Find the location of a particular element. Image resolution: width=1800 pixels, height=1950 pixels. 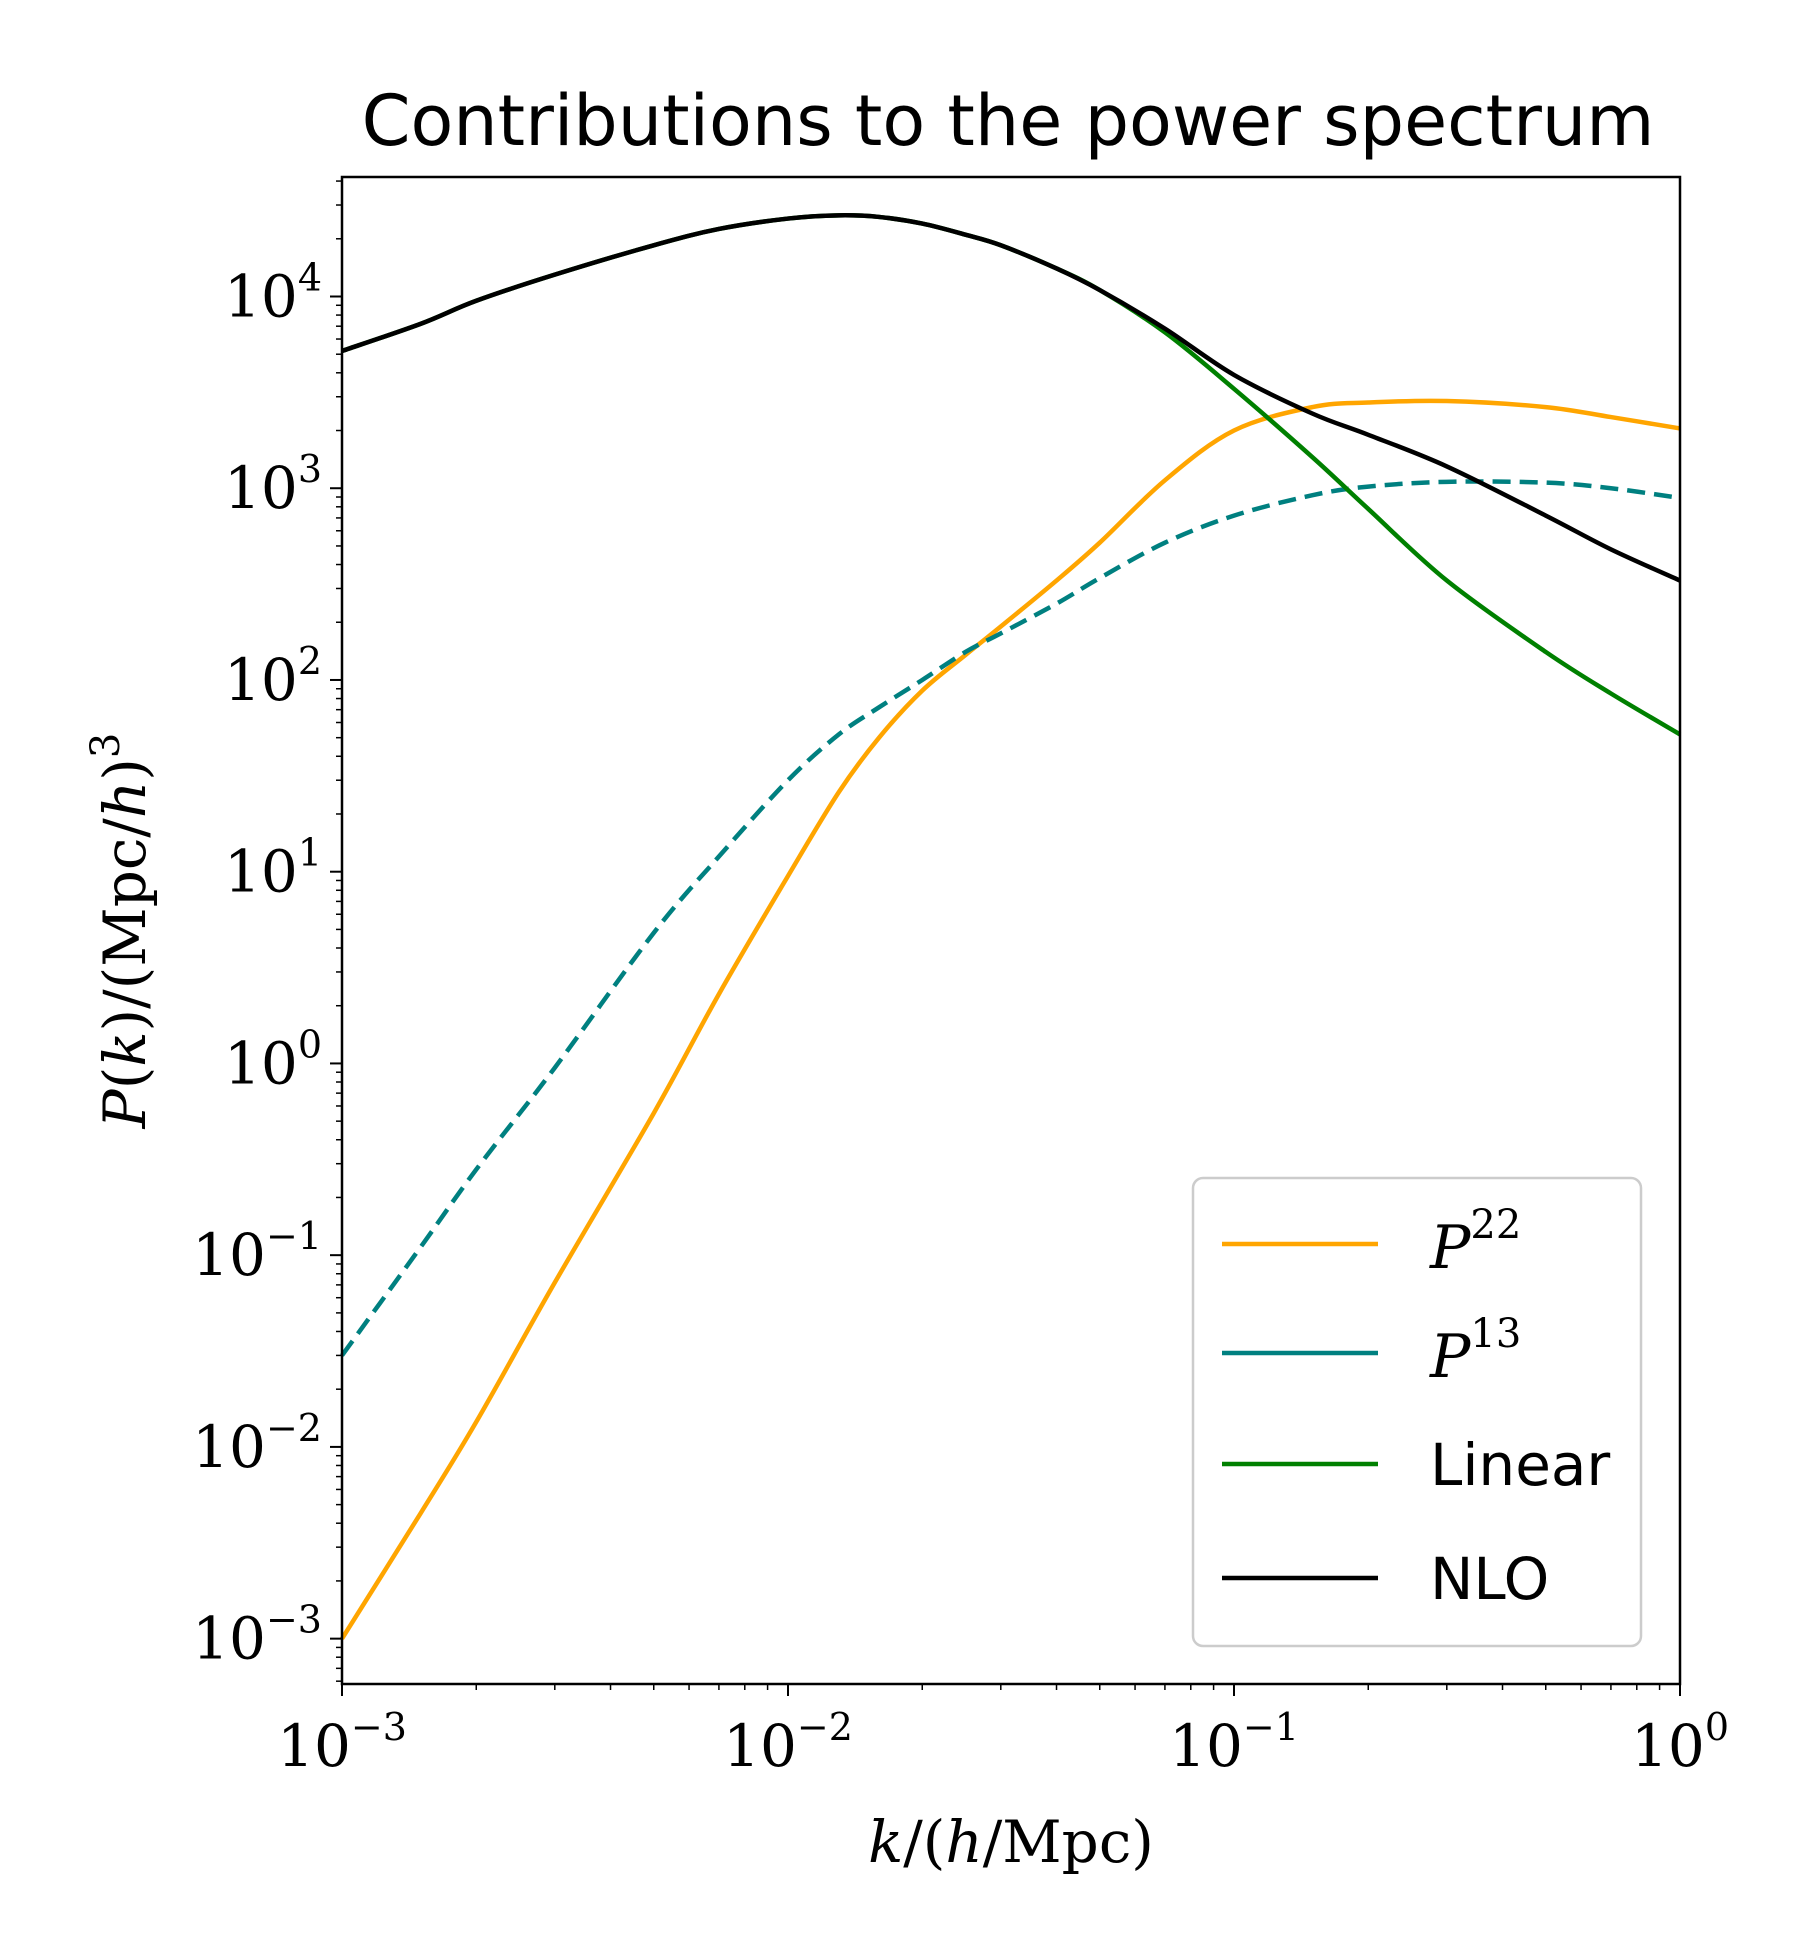

y-tick-label: 10¹ is located at coordinates (273, 868).